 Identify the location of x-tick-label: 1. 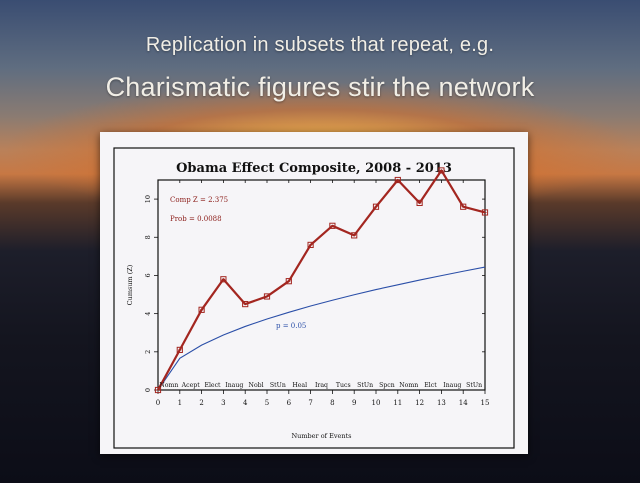
(180, 403).